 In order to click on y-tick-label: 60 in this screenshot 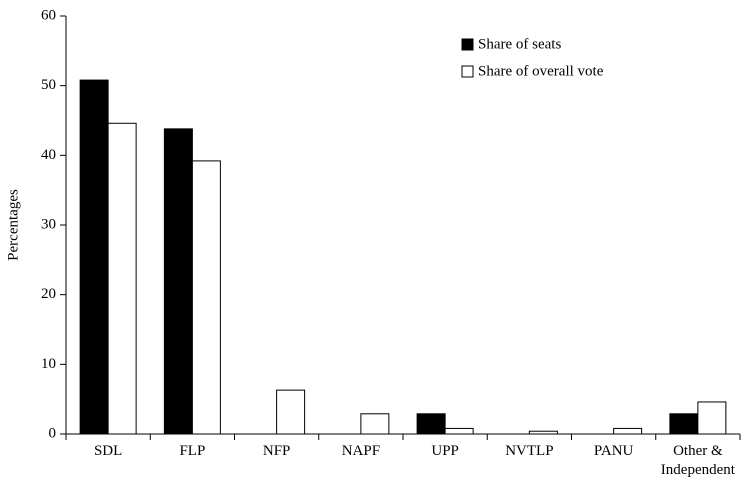, I will do `click(48, 15)`.